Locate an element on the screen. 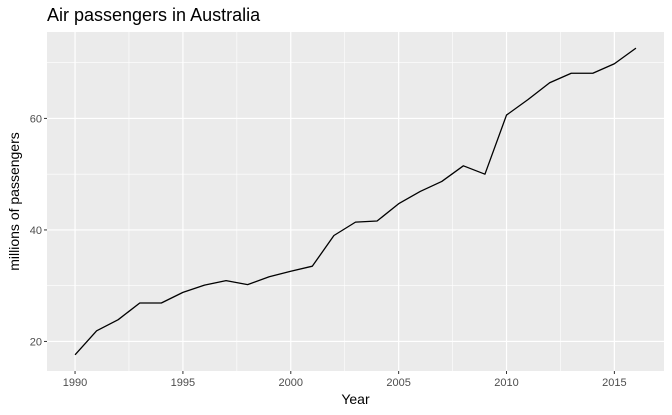 The width and height of the screenshot is (672, 415). x-tick-label: 1990 is located at coordinates (75, 383).